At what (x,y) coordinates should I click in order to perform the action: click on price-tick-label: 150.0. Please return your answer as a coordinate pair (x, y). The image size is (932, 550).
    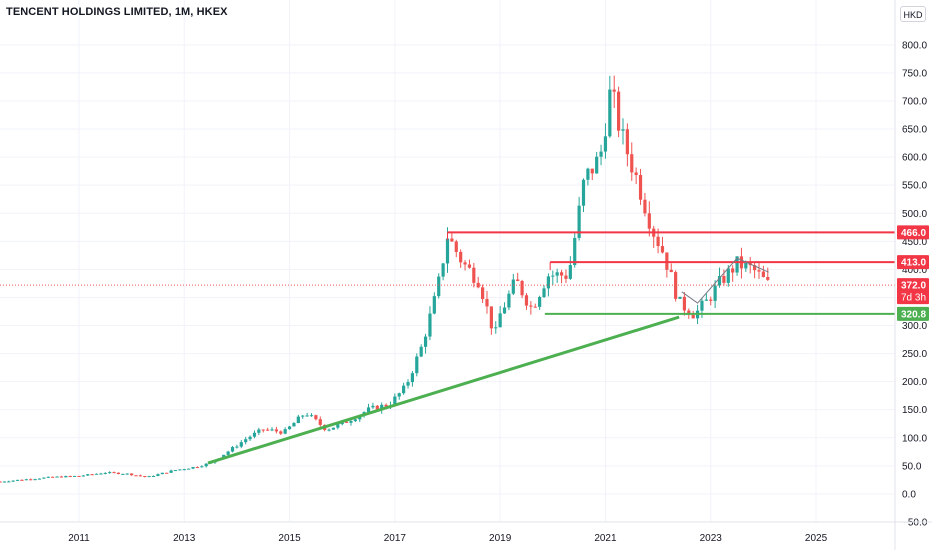
    Looking at the image, I should click on (914, 410).